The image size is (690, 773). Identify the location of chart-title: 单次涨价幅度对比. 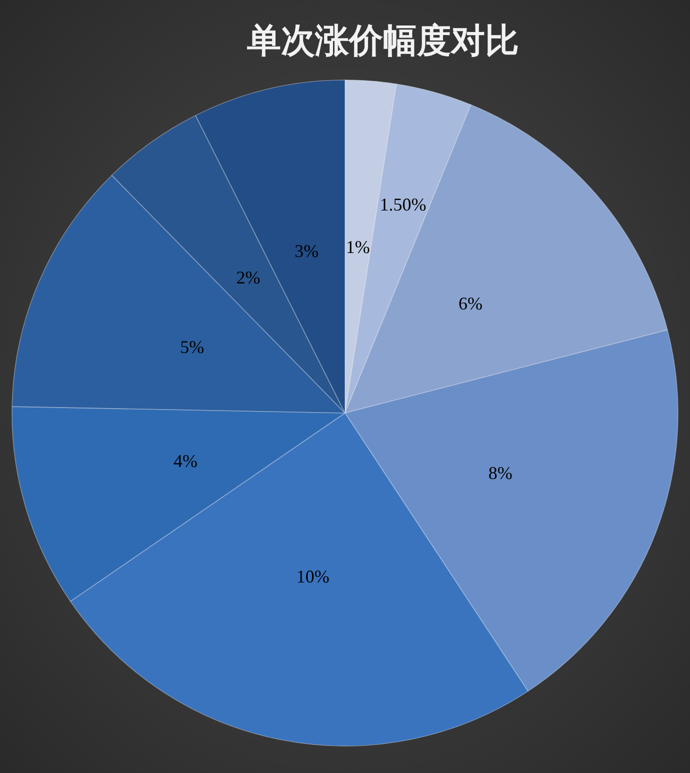
(382, 41).